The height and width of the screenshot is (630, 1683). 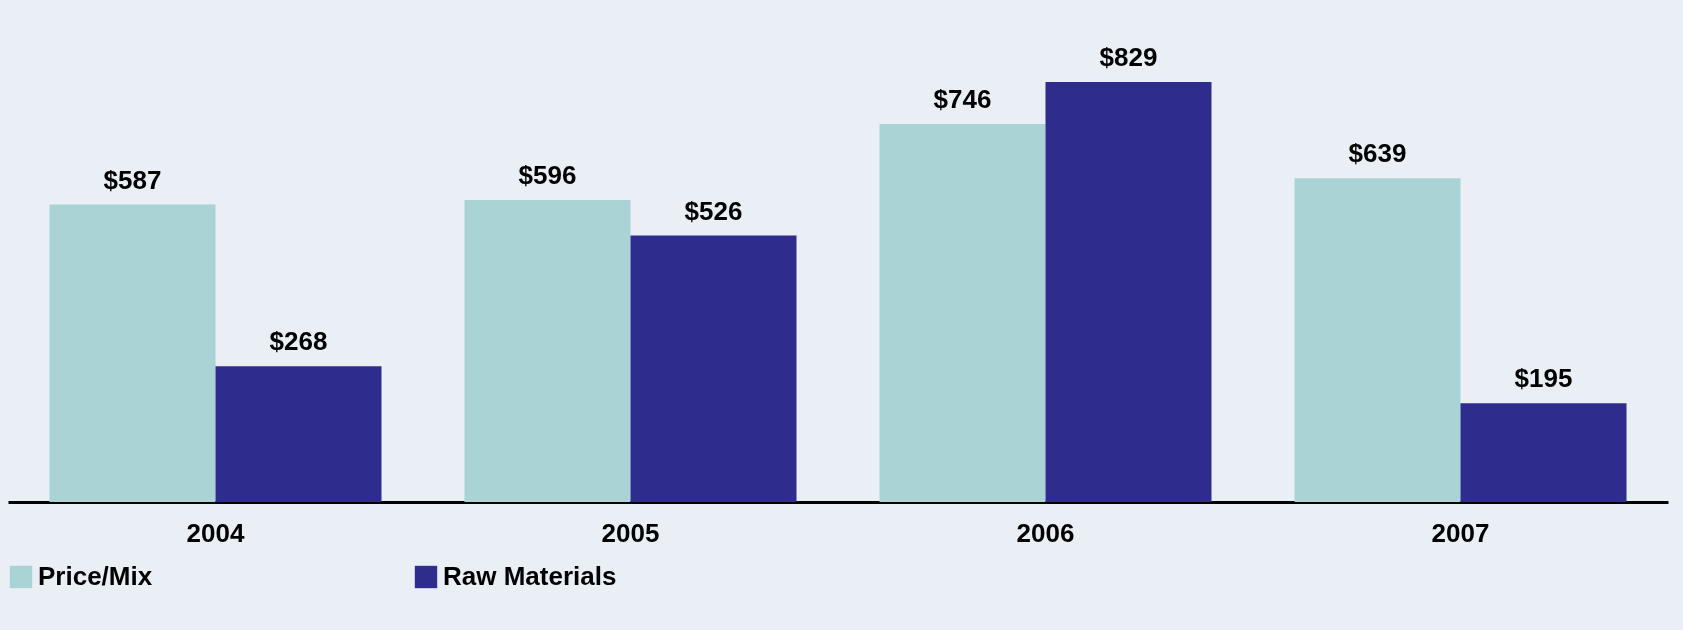 I want to click on data-label: $639, so click(x=1377, y=153).